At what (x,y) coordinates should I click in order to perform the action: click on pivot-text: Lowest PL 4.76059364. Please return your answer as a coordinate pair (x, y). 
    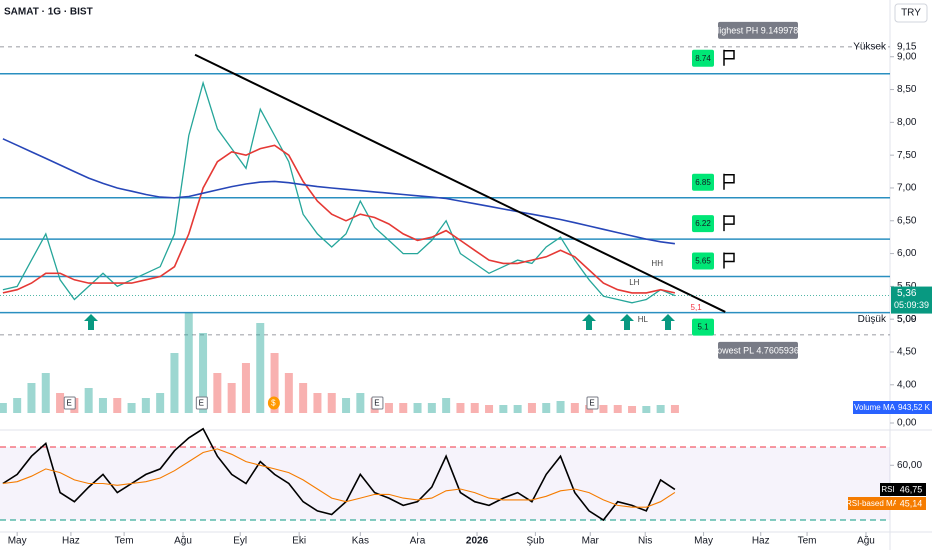
    Looking at the image, I should click on (758, 350).